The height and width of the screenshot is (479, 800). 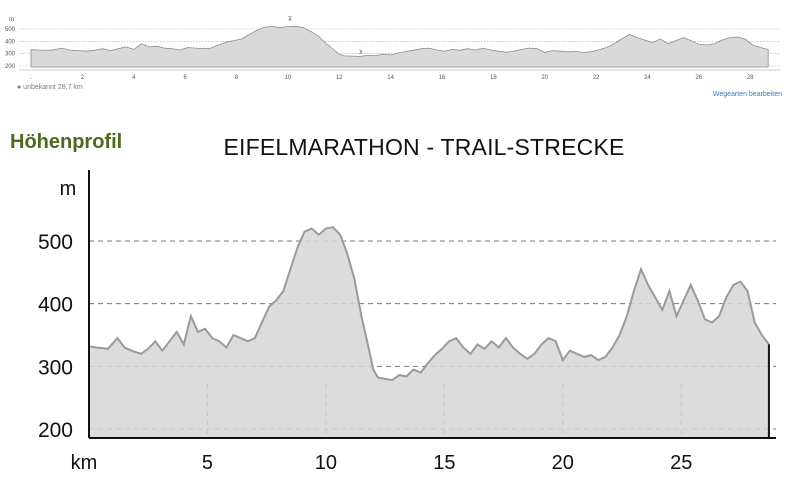 I want to click on y-tick-label: 400, so click(x=55, y=305).